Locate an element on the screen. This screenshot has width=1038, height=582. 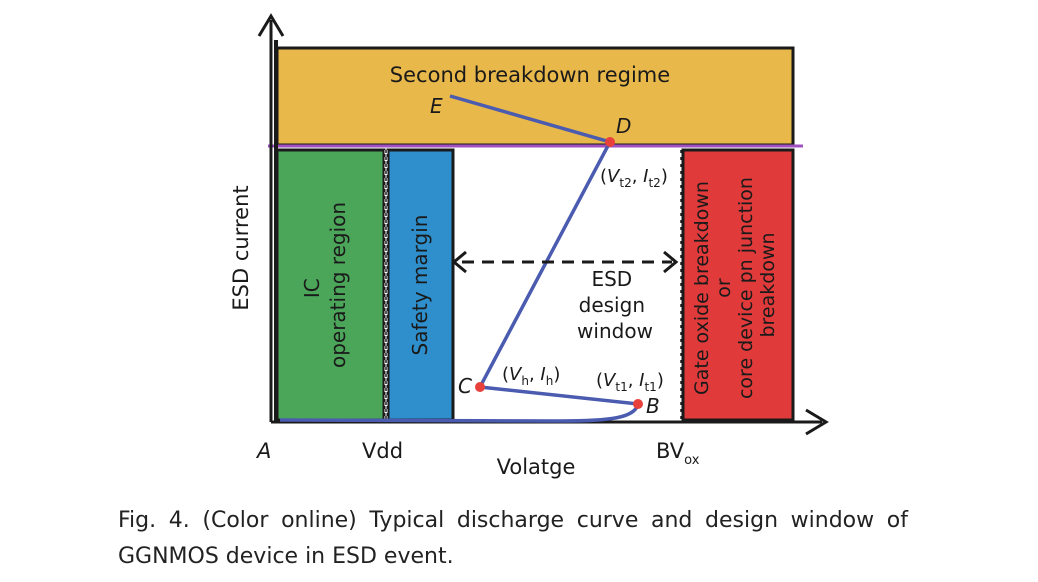
vt2-it2-label: (Vt2, It2) is located at coordinates (634, 178).